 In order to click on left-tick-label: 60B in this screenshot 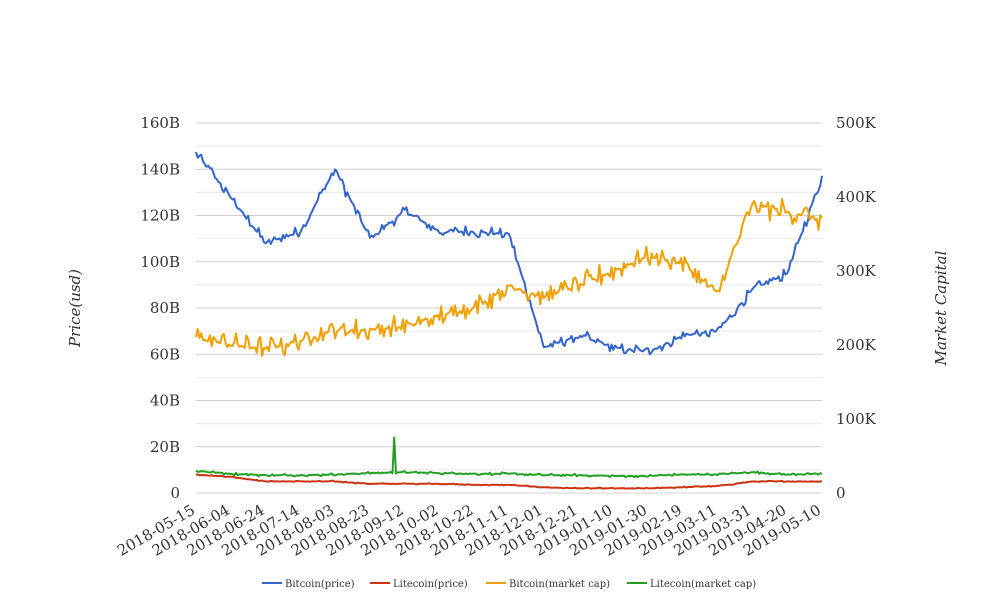, I will do `click(165, 354)`.